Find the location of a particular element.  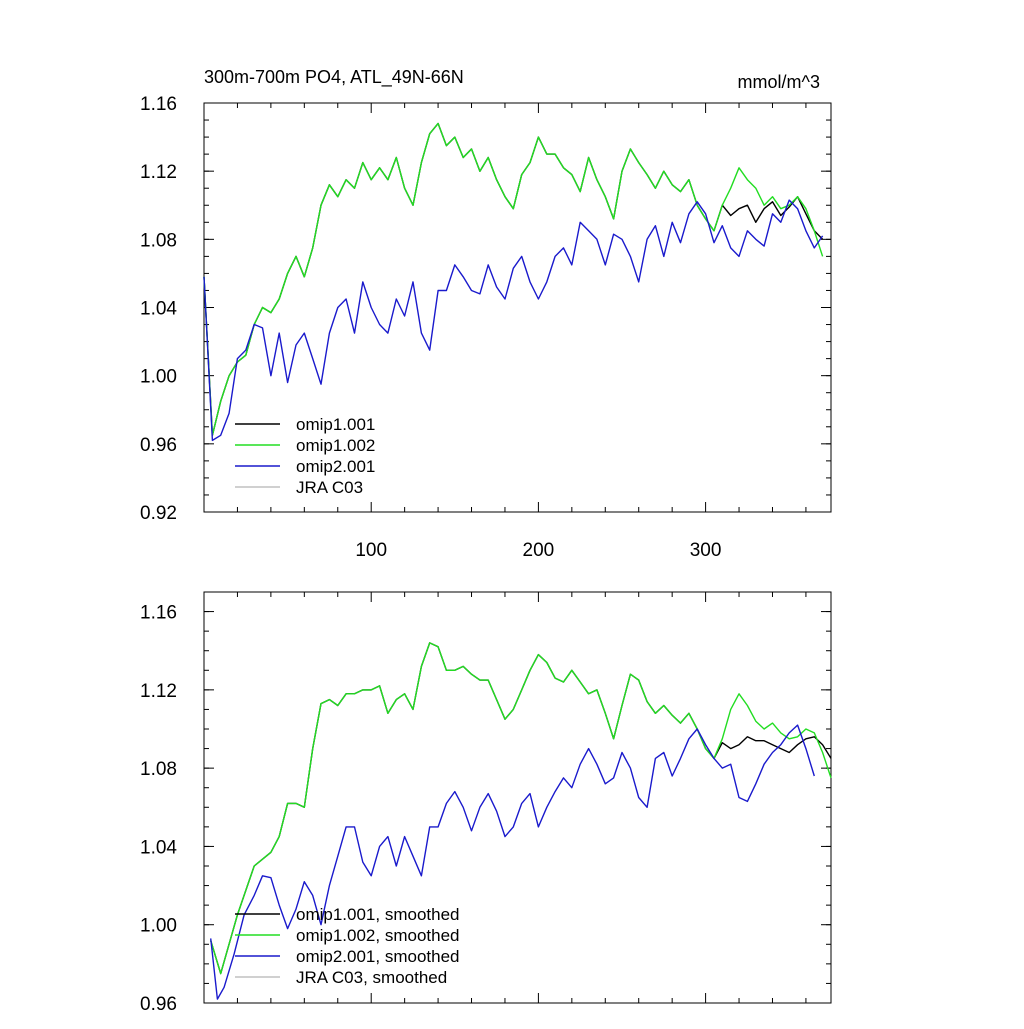

legend-label: omip1.001, smoothed is located at coordinates (378, 914).